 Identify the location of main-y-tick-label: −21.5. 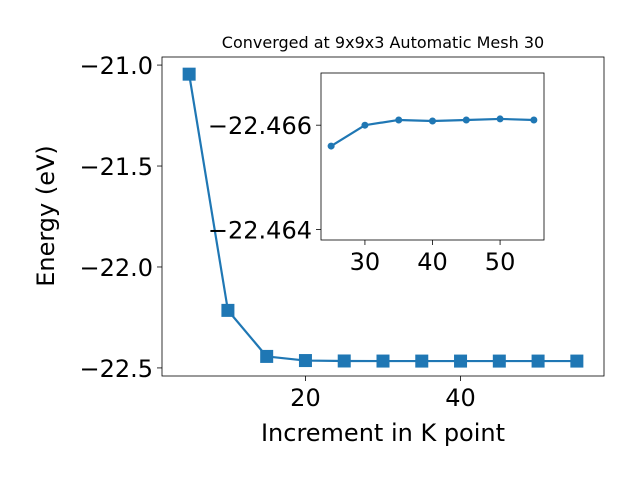
(116, 167).